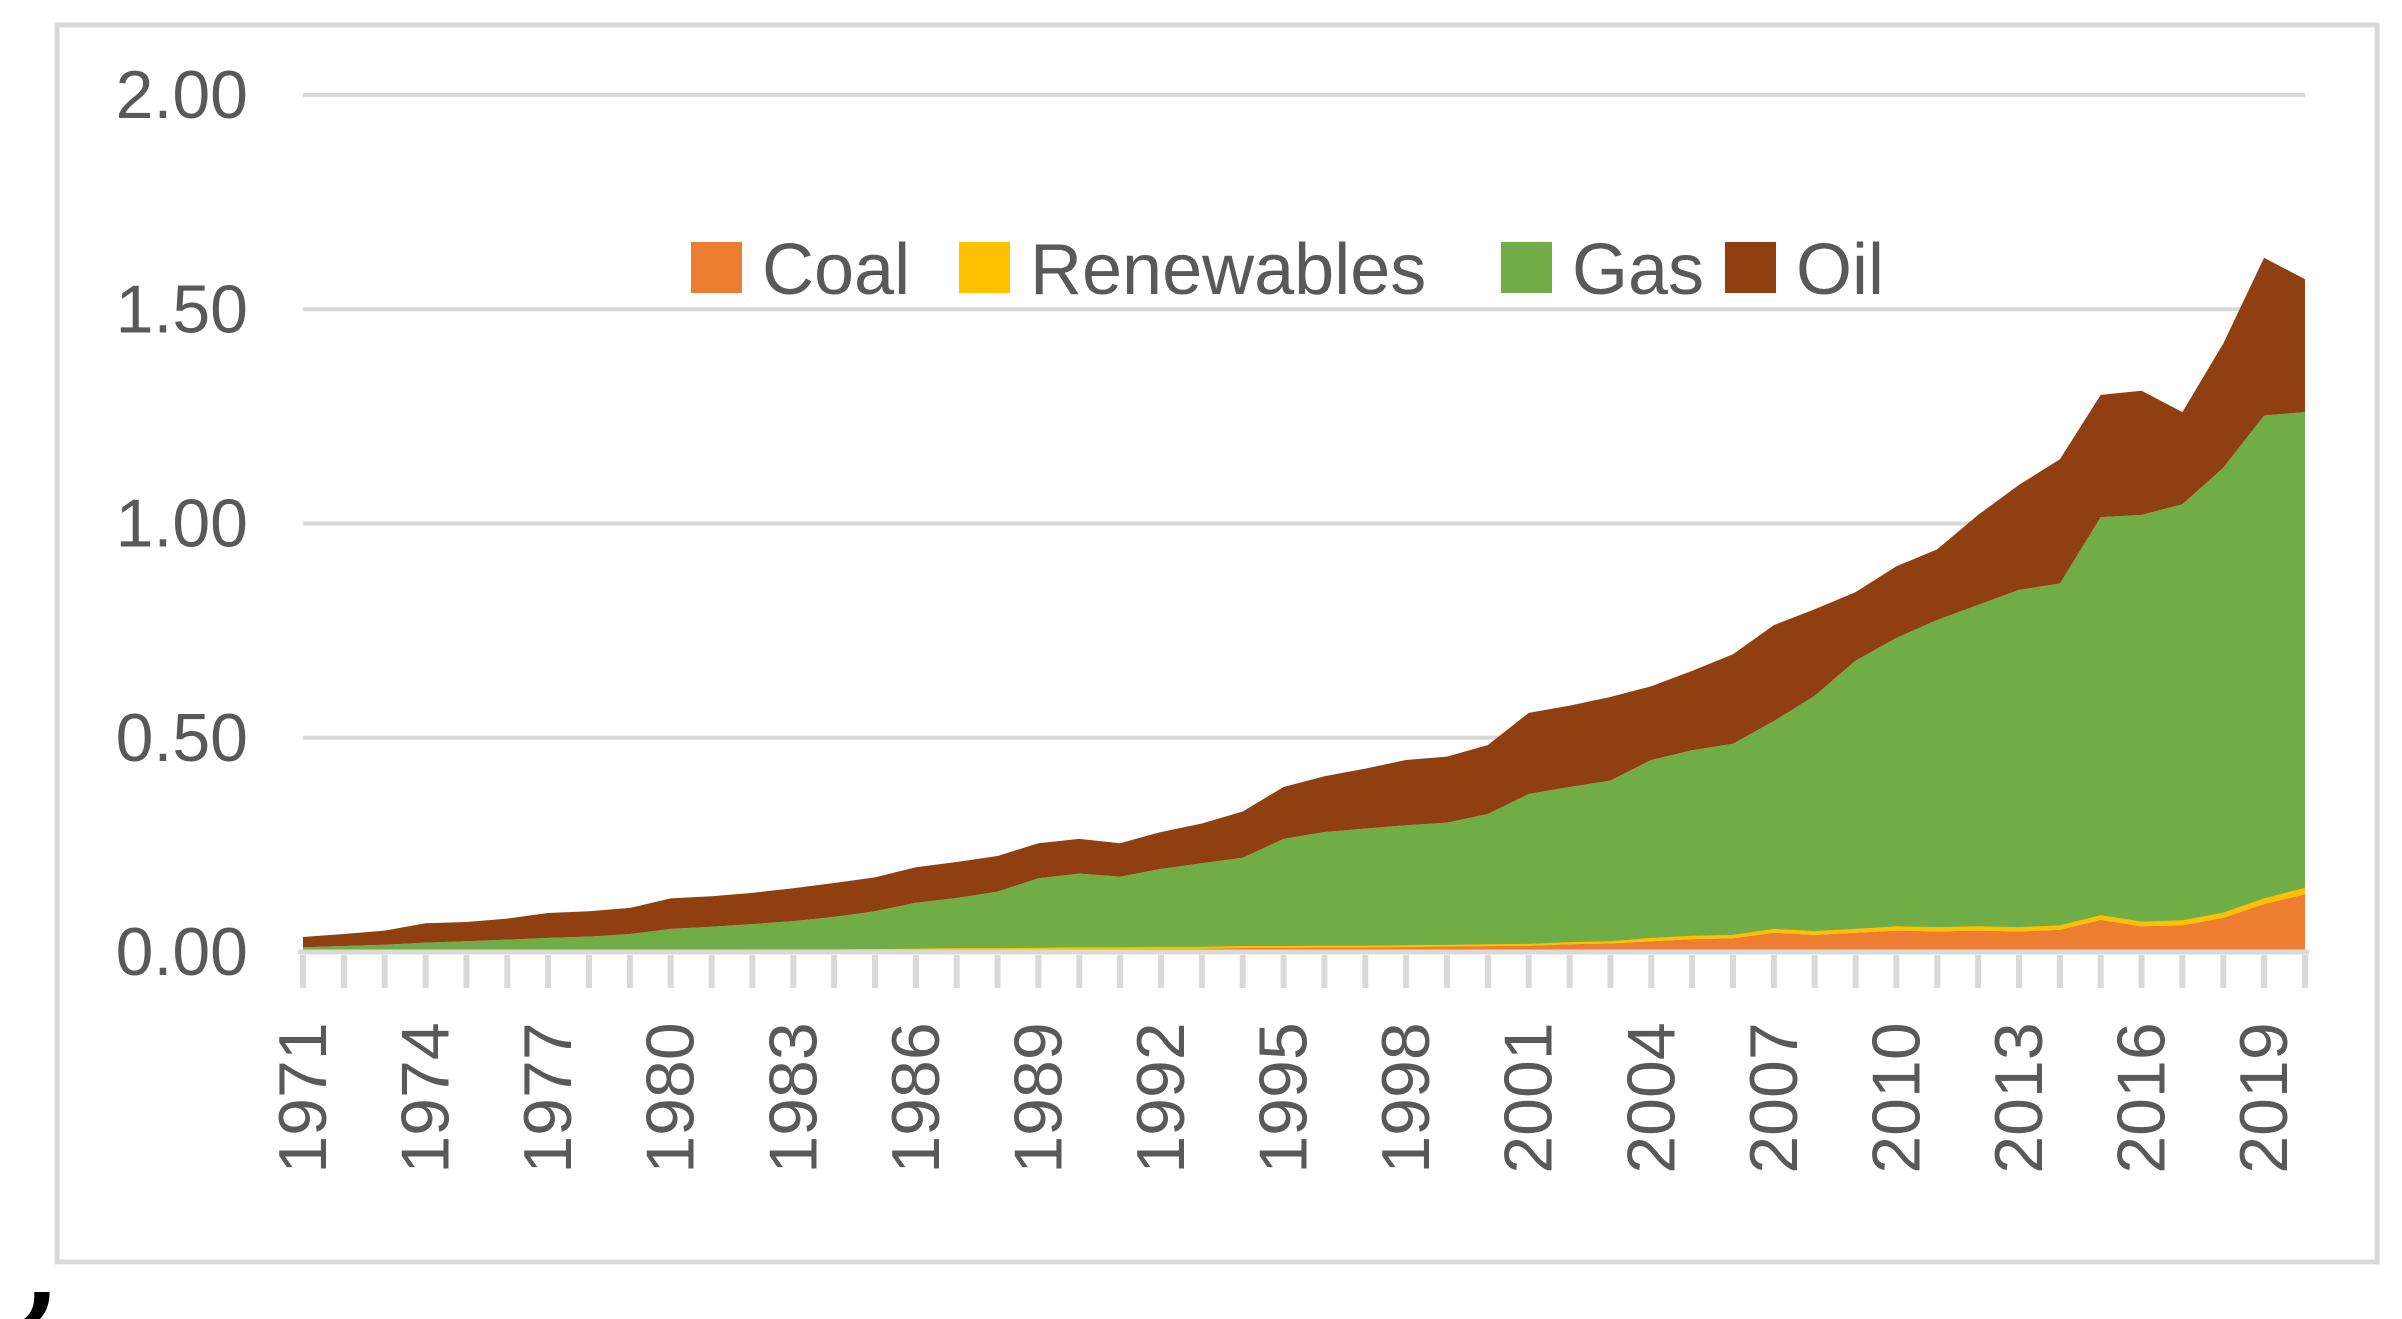 This screenshot has height=1319, width=2402. What do you see at coordinates (1304, 923) in the screenshot?
I see `area-coal` at bounding box center [1304, 923].